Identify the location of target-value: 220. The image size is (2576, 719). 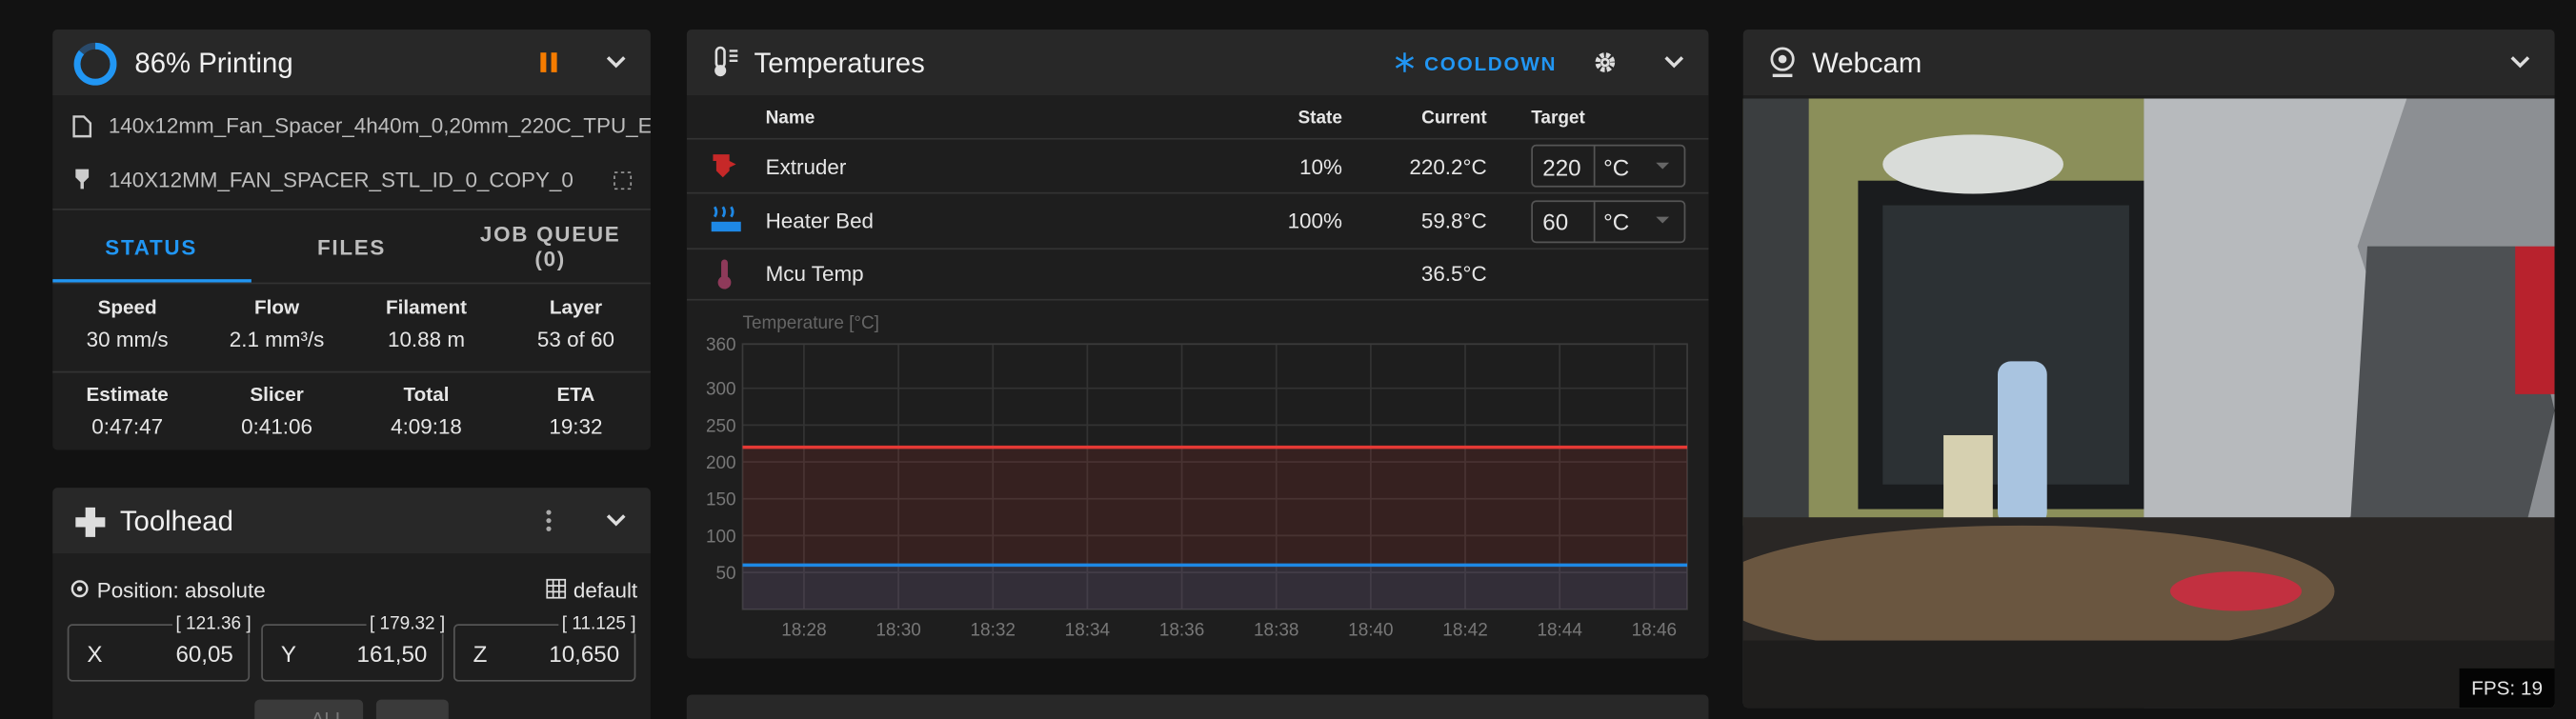
(1562, 167).